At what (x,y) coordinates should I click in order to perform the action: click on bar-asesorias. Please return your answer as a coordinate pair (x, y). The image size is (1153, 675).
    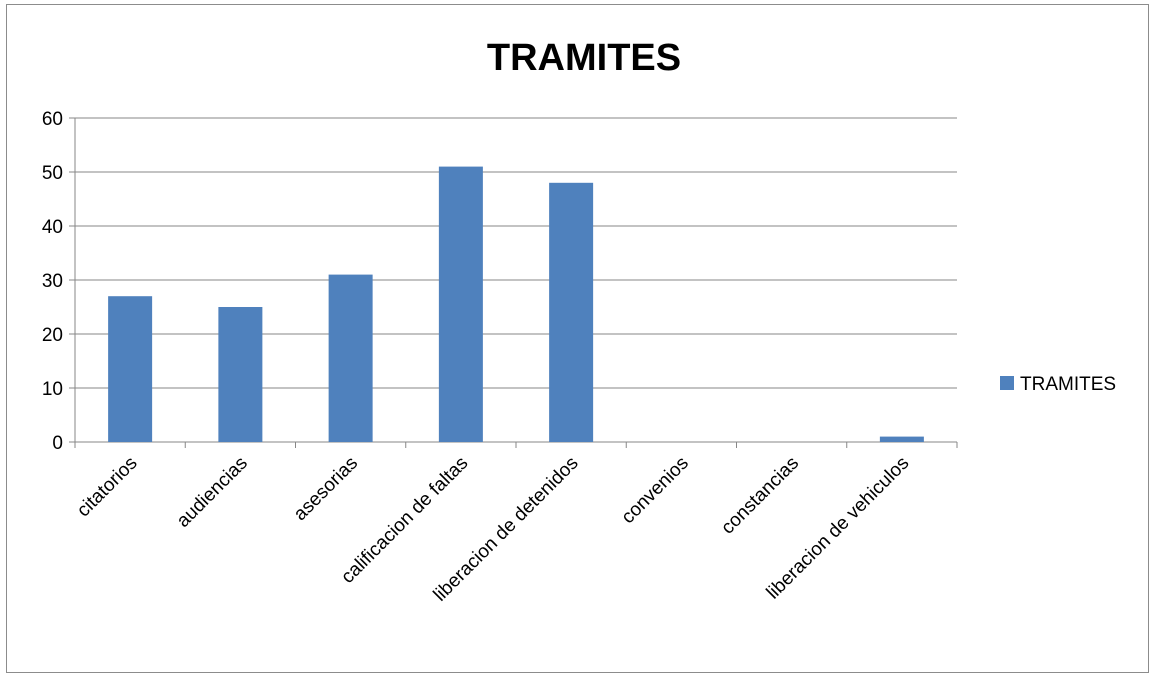
    Looking at the image, I should click on (350, 358).